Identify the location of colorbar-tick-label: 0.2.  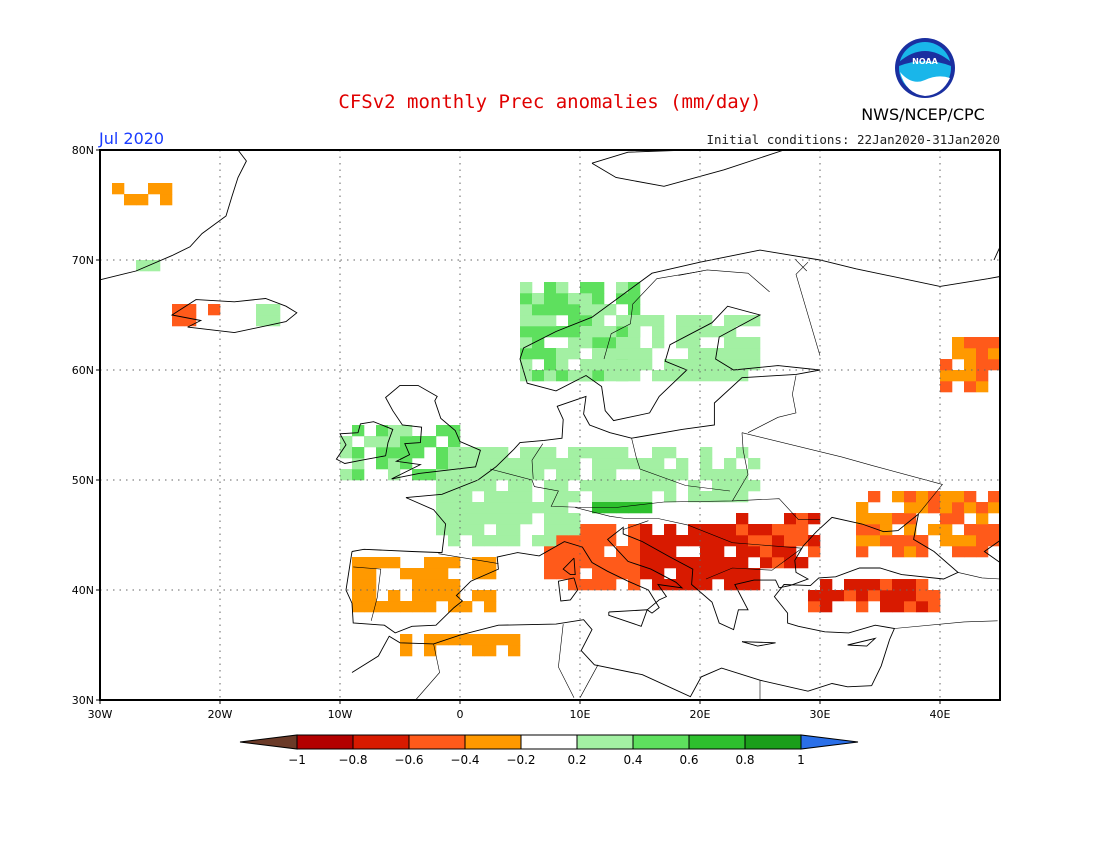
(576, 760).